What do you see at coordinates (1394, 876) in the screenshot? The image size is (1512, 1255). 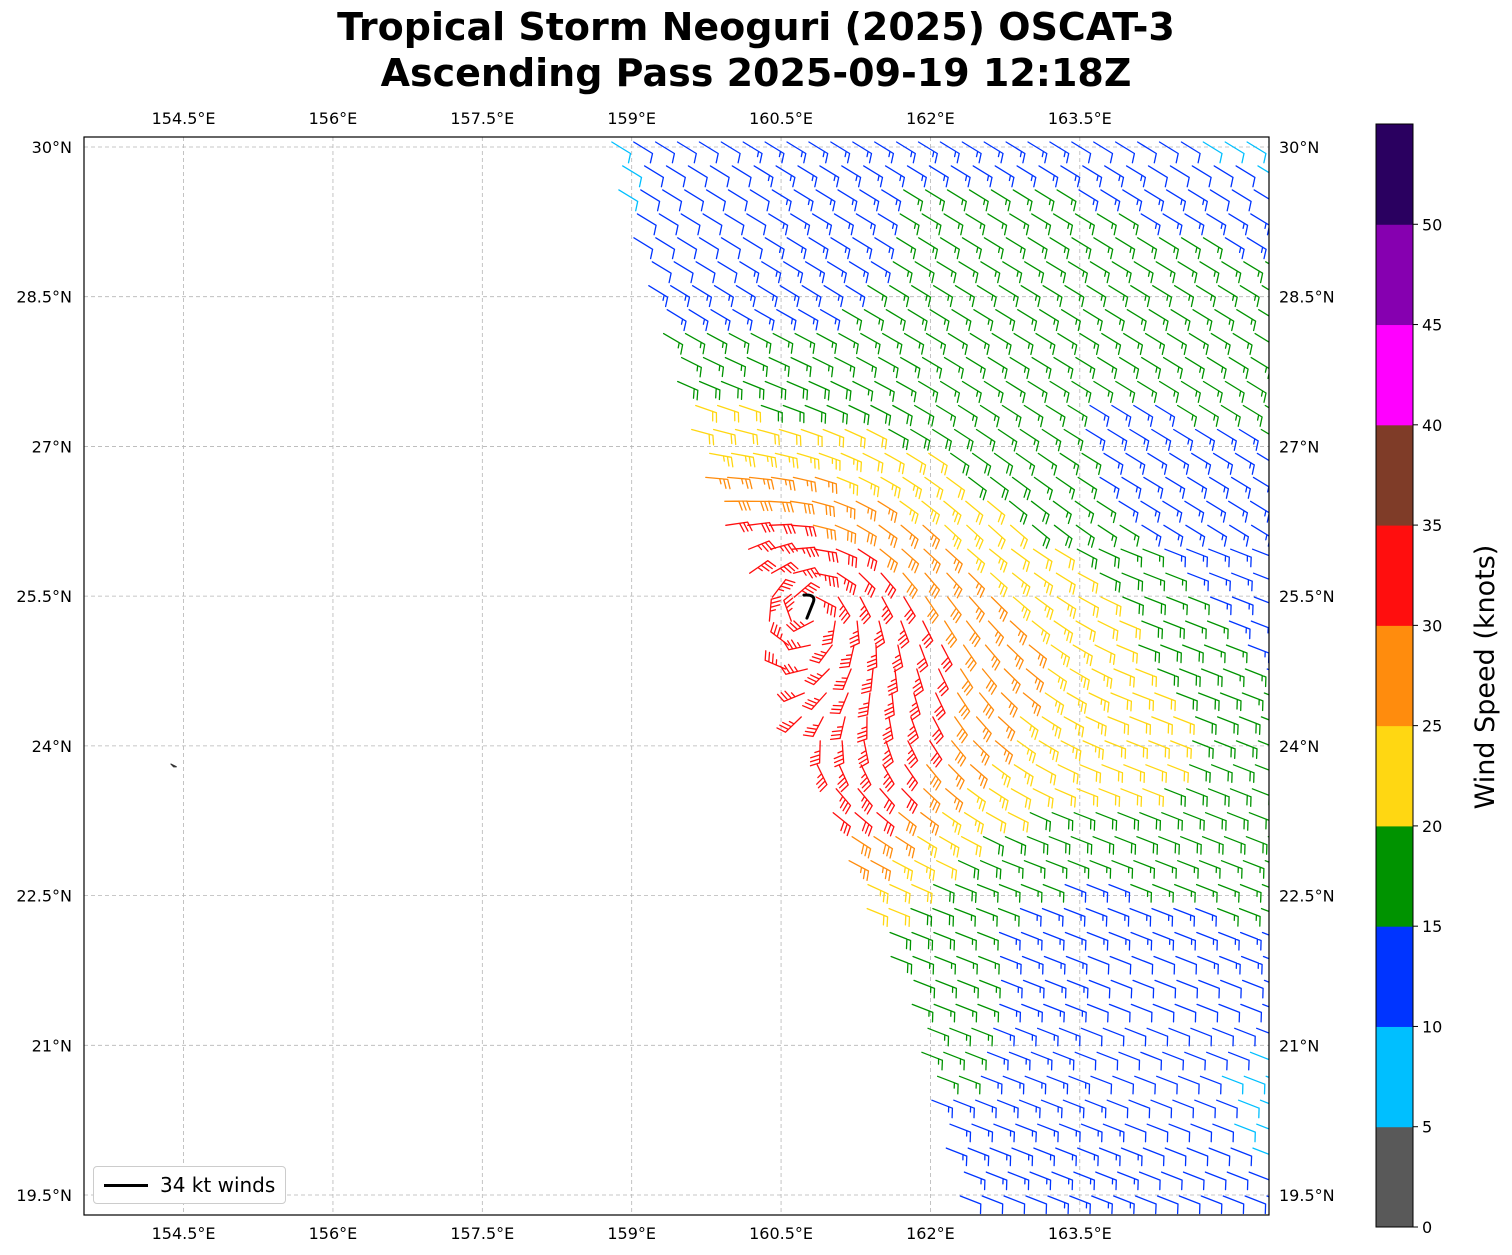 I see `colorbar-bin` at bounding box center [1394, 876].